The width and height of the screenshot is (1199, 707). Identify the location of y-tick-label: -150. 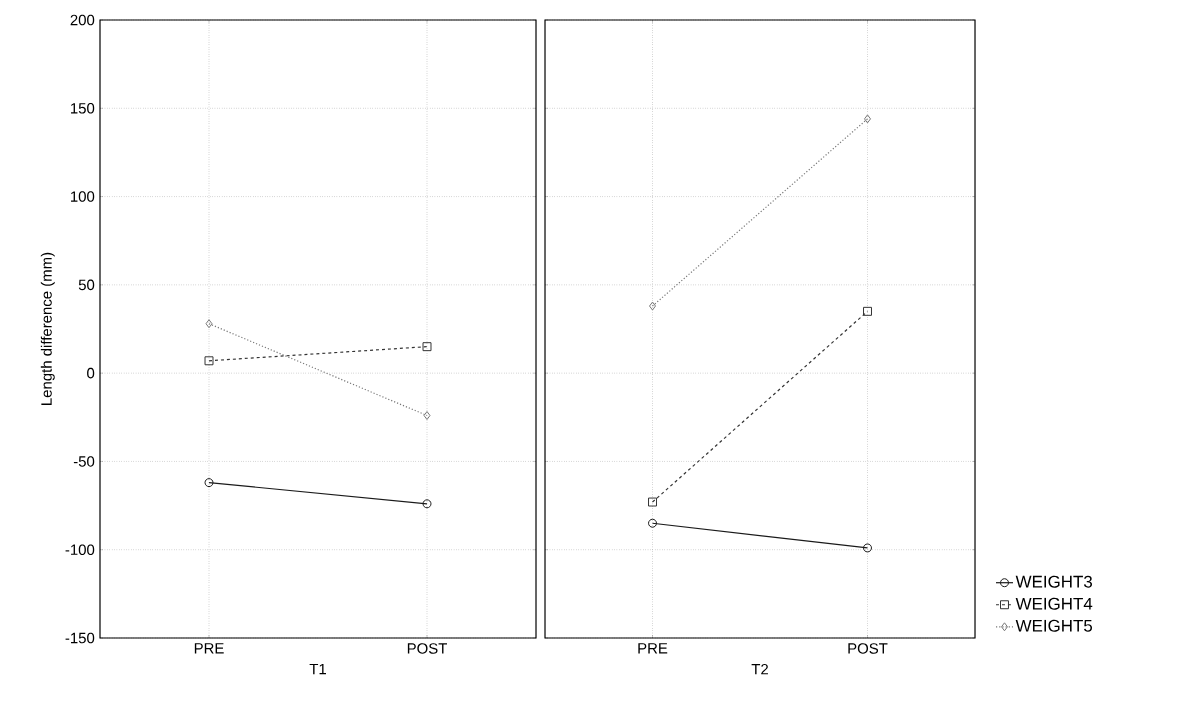
(80, 638).